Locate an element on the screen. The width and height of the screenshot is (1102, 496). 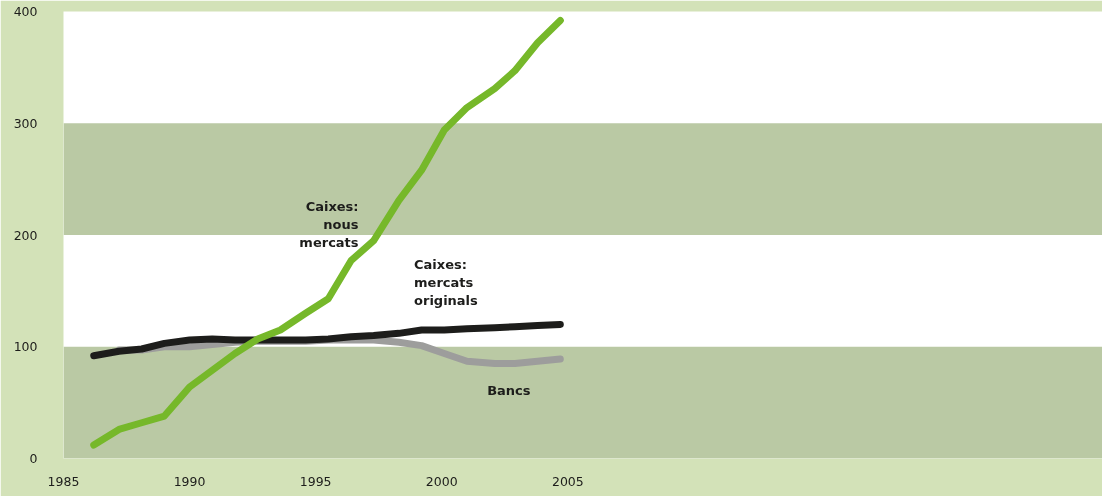
series-label: Caixes: nous mercats is located at coordinates (329, 225).